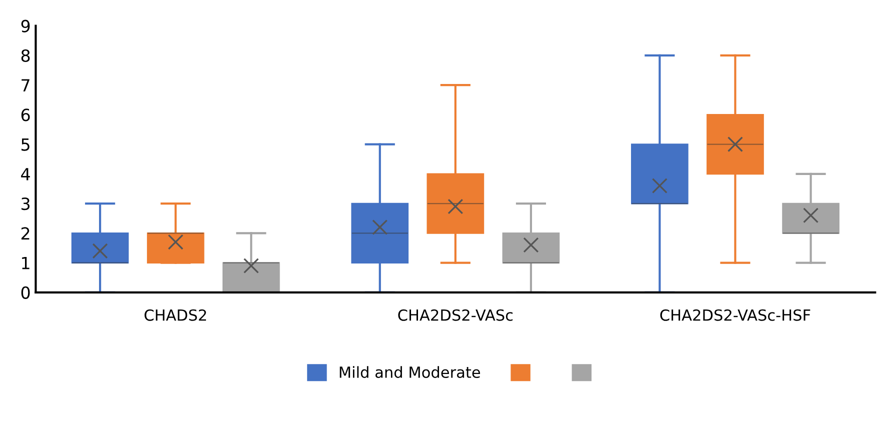 The image size is (893, 430). I want to click on y-tick-label: 8, so click(25, 55).